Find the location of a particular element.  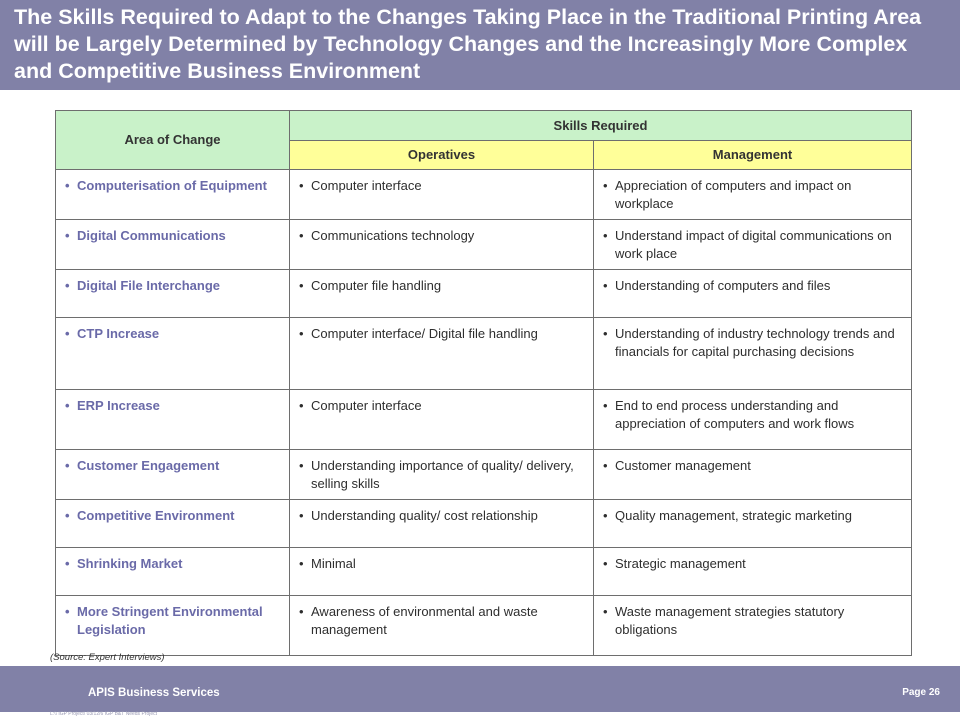

management-cell: • Understanding of computers and files is located at coordinates (752, 293).